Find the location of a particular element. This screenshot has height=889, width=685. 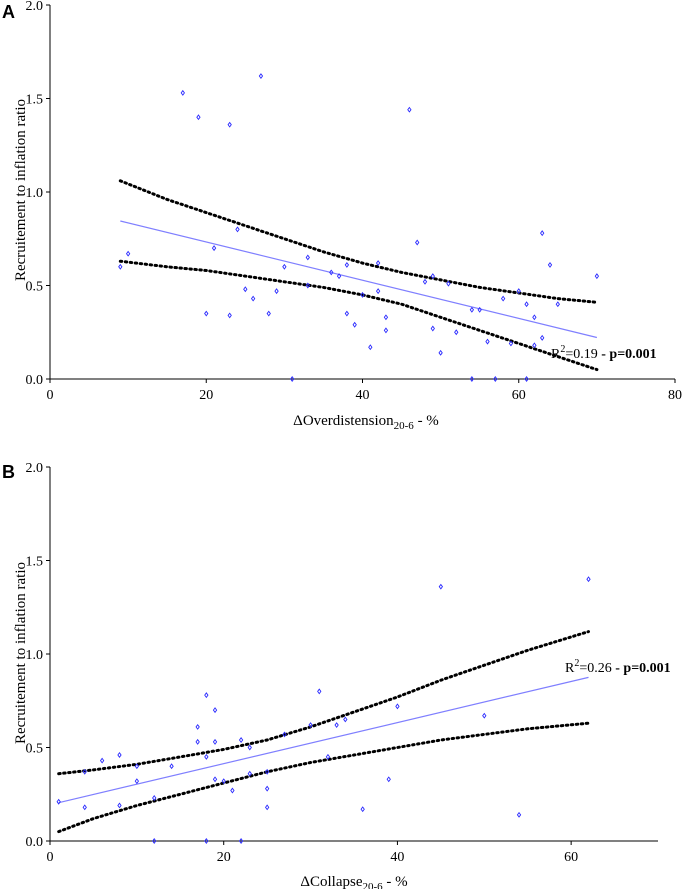

panel-a-ci-upper-curve is located at coordinates (358, 241).